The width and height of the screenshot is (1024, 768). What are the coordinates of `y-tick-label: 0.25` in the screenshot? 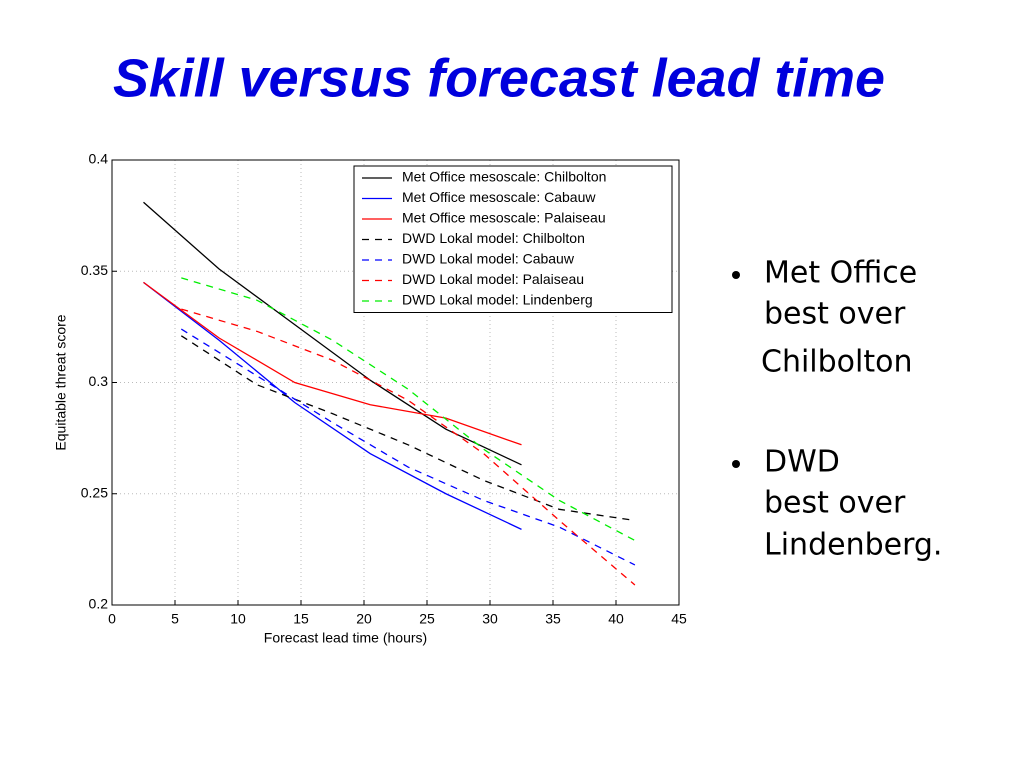 It's located at (94, 492).